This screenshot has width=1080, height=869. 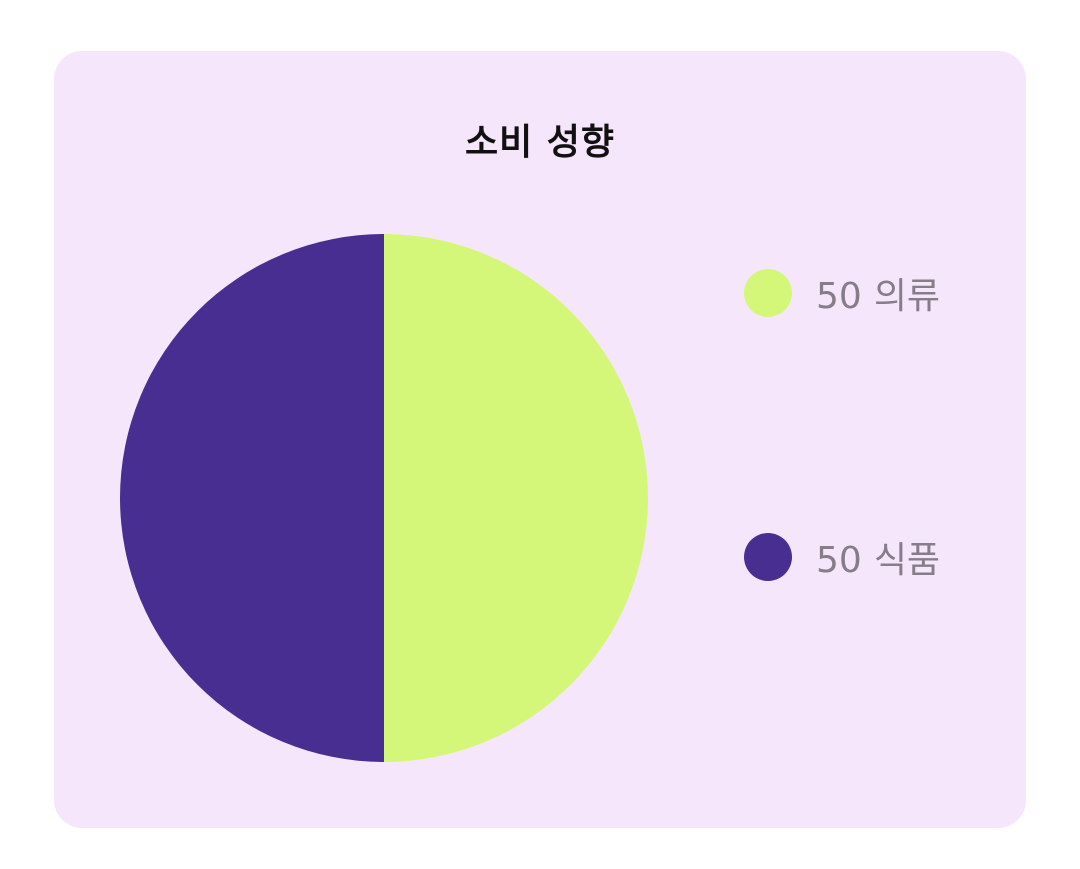 I want to click on legend-swatch-clothing, so click(x=768, y=293).